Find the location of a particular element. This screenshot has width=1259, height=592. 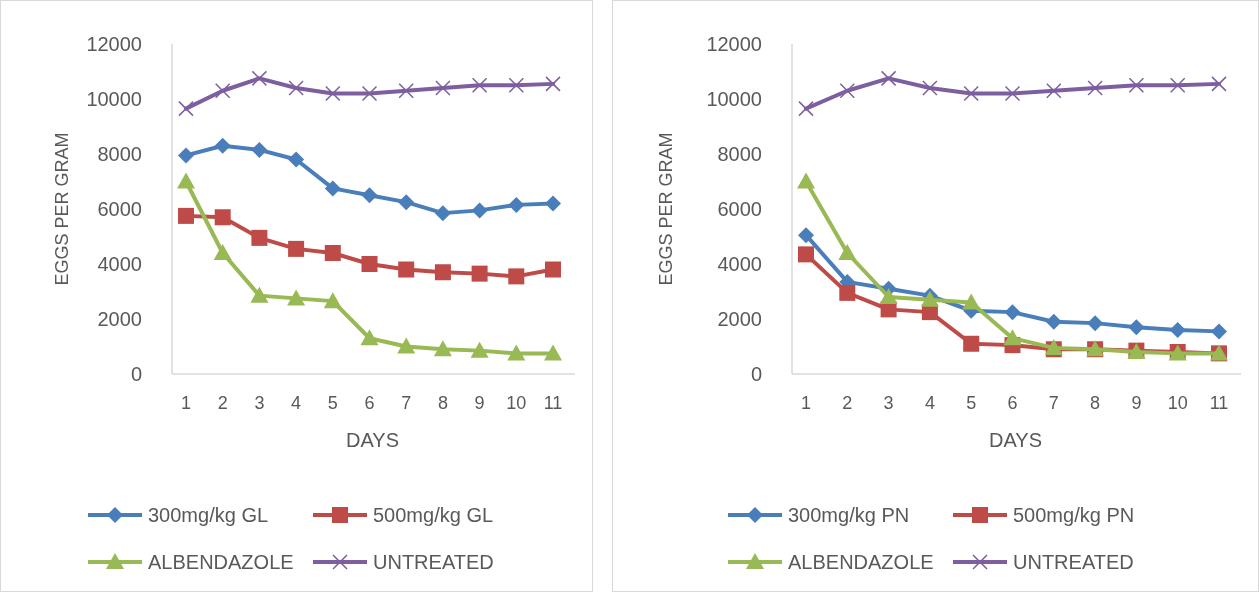

x-tick-label: 11 is located at coordinates (553, 403).